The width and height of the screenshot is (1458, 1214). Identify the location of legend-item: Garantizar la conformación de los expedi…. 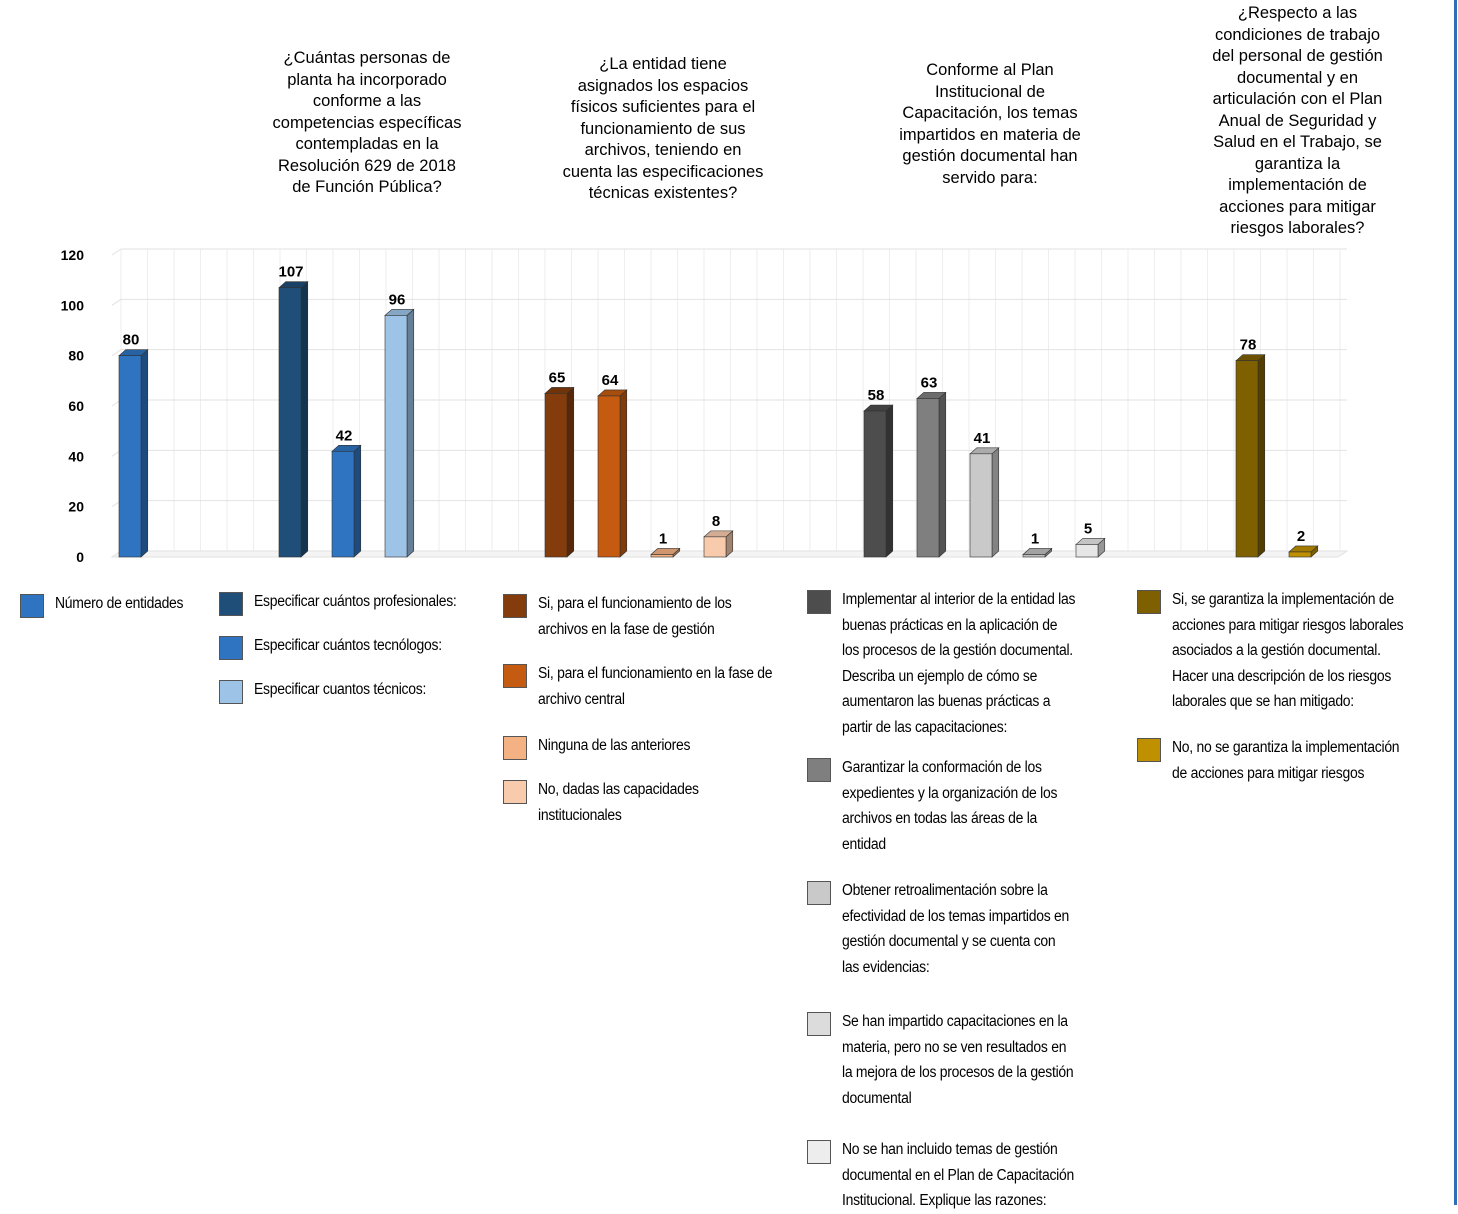
(944, 807).